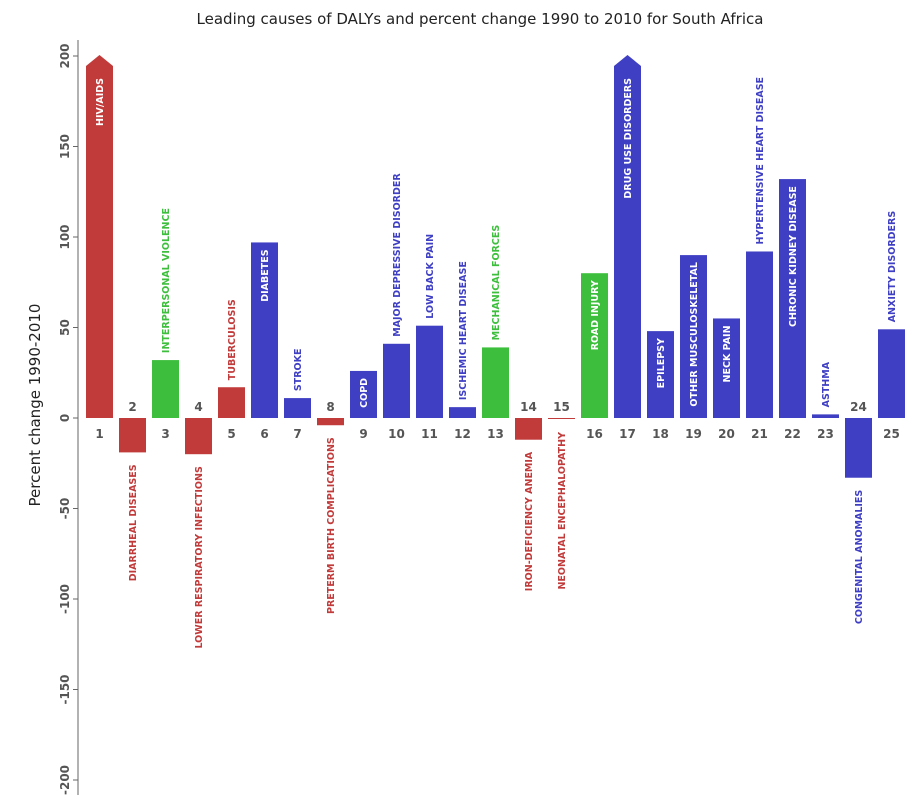 The width and height of the screenshot is (917, 802). Describe the element at coordinates (595, 315) in the screenshot. I see `cause-label: ROAD INJURY` at that location.